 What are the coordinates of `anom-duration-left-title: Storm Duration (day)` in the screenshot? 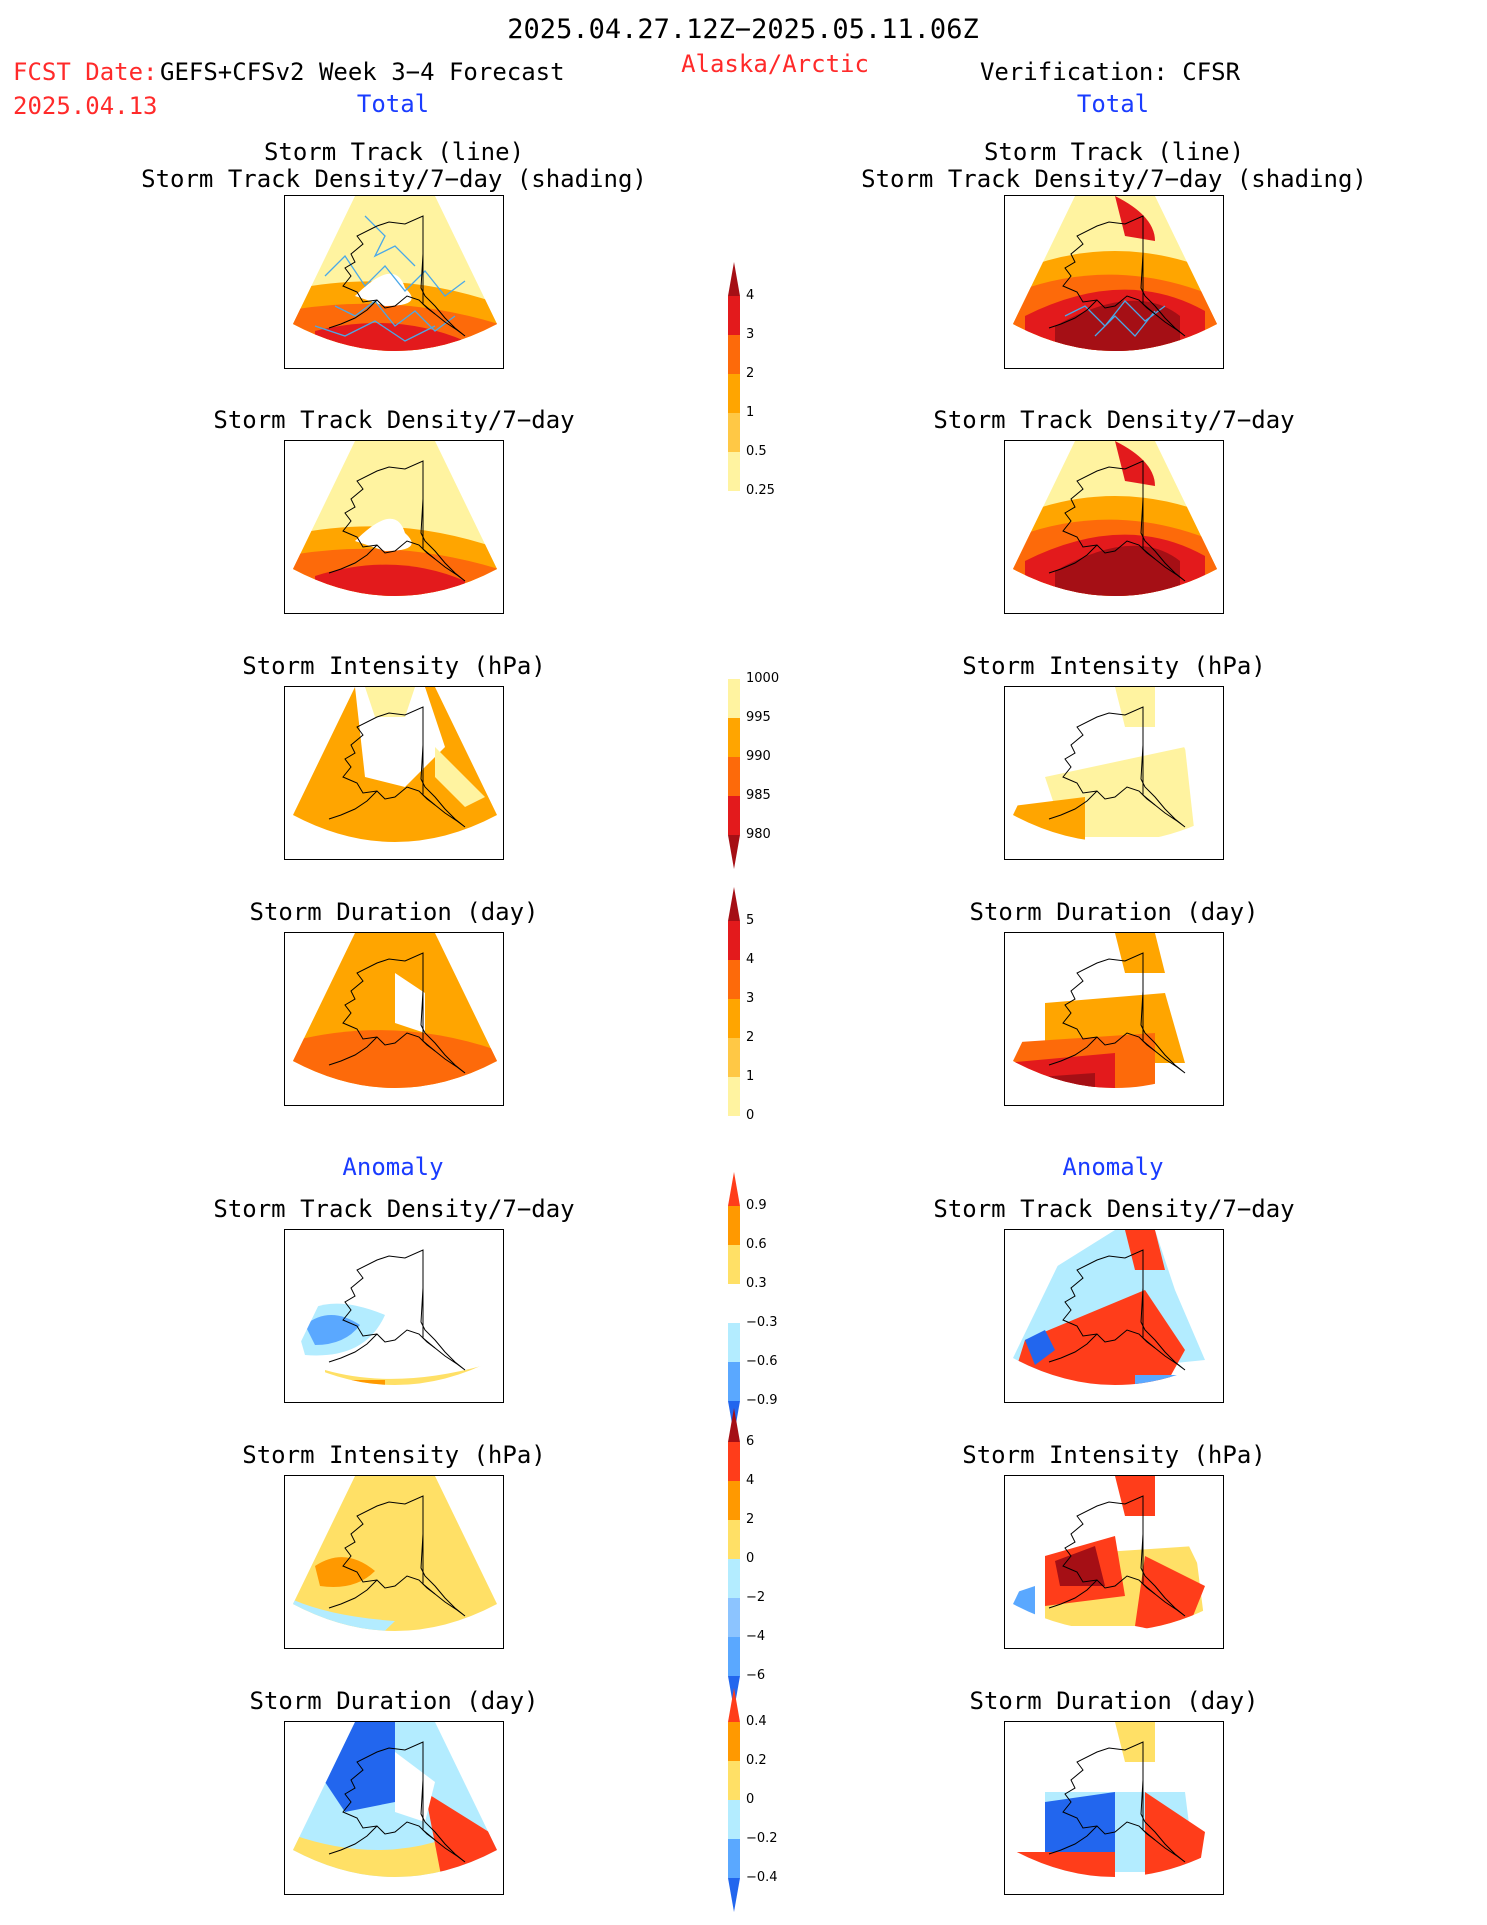 It's located at (394, 1701).